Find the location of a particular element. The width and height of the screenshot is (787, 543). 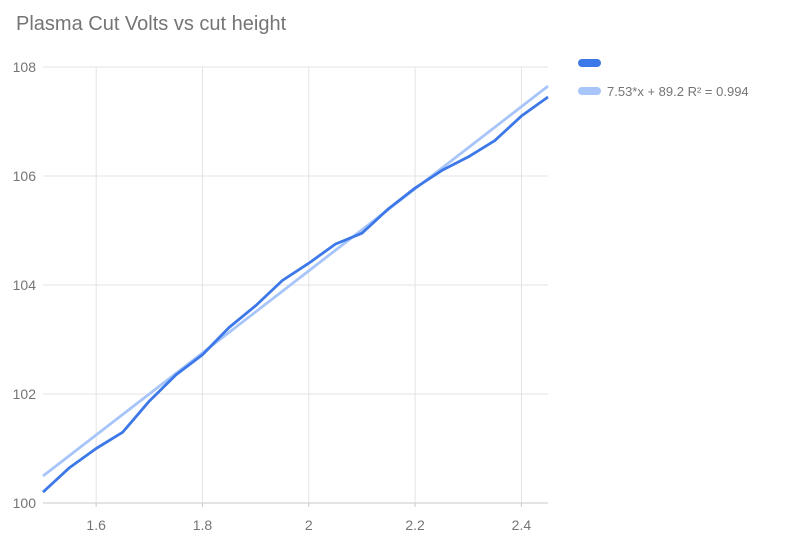

trendline-legend-label: 7.53*x + 89.2 R² = 0.994 is located at coordinates (678, 91).